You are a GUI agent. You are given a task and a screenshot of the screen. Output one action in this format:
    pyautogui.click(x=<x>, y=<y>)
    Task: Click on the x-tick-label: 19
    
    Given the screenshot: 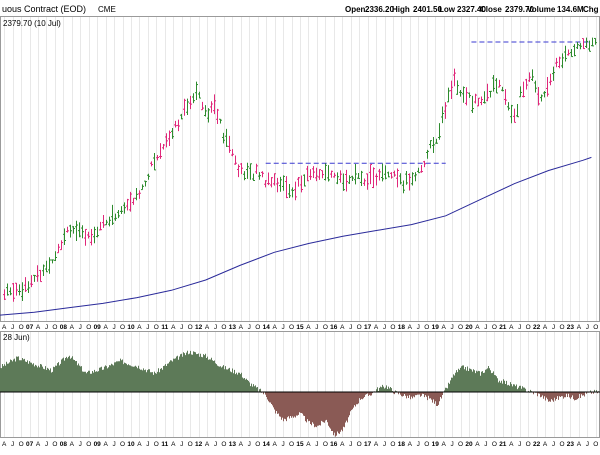 What is the action you would take?
    pyautogui.click(x=436, y=444)
    